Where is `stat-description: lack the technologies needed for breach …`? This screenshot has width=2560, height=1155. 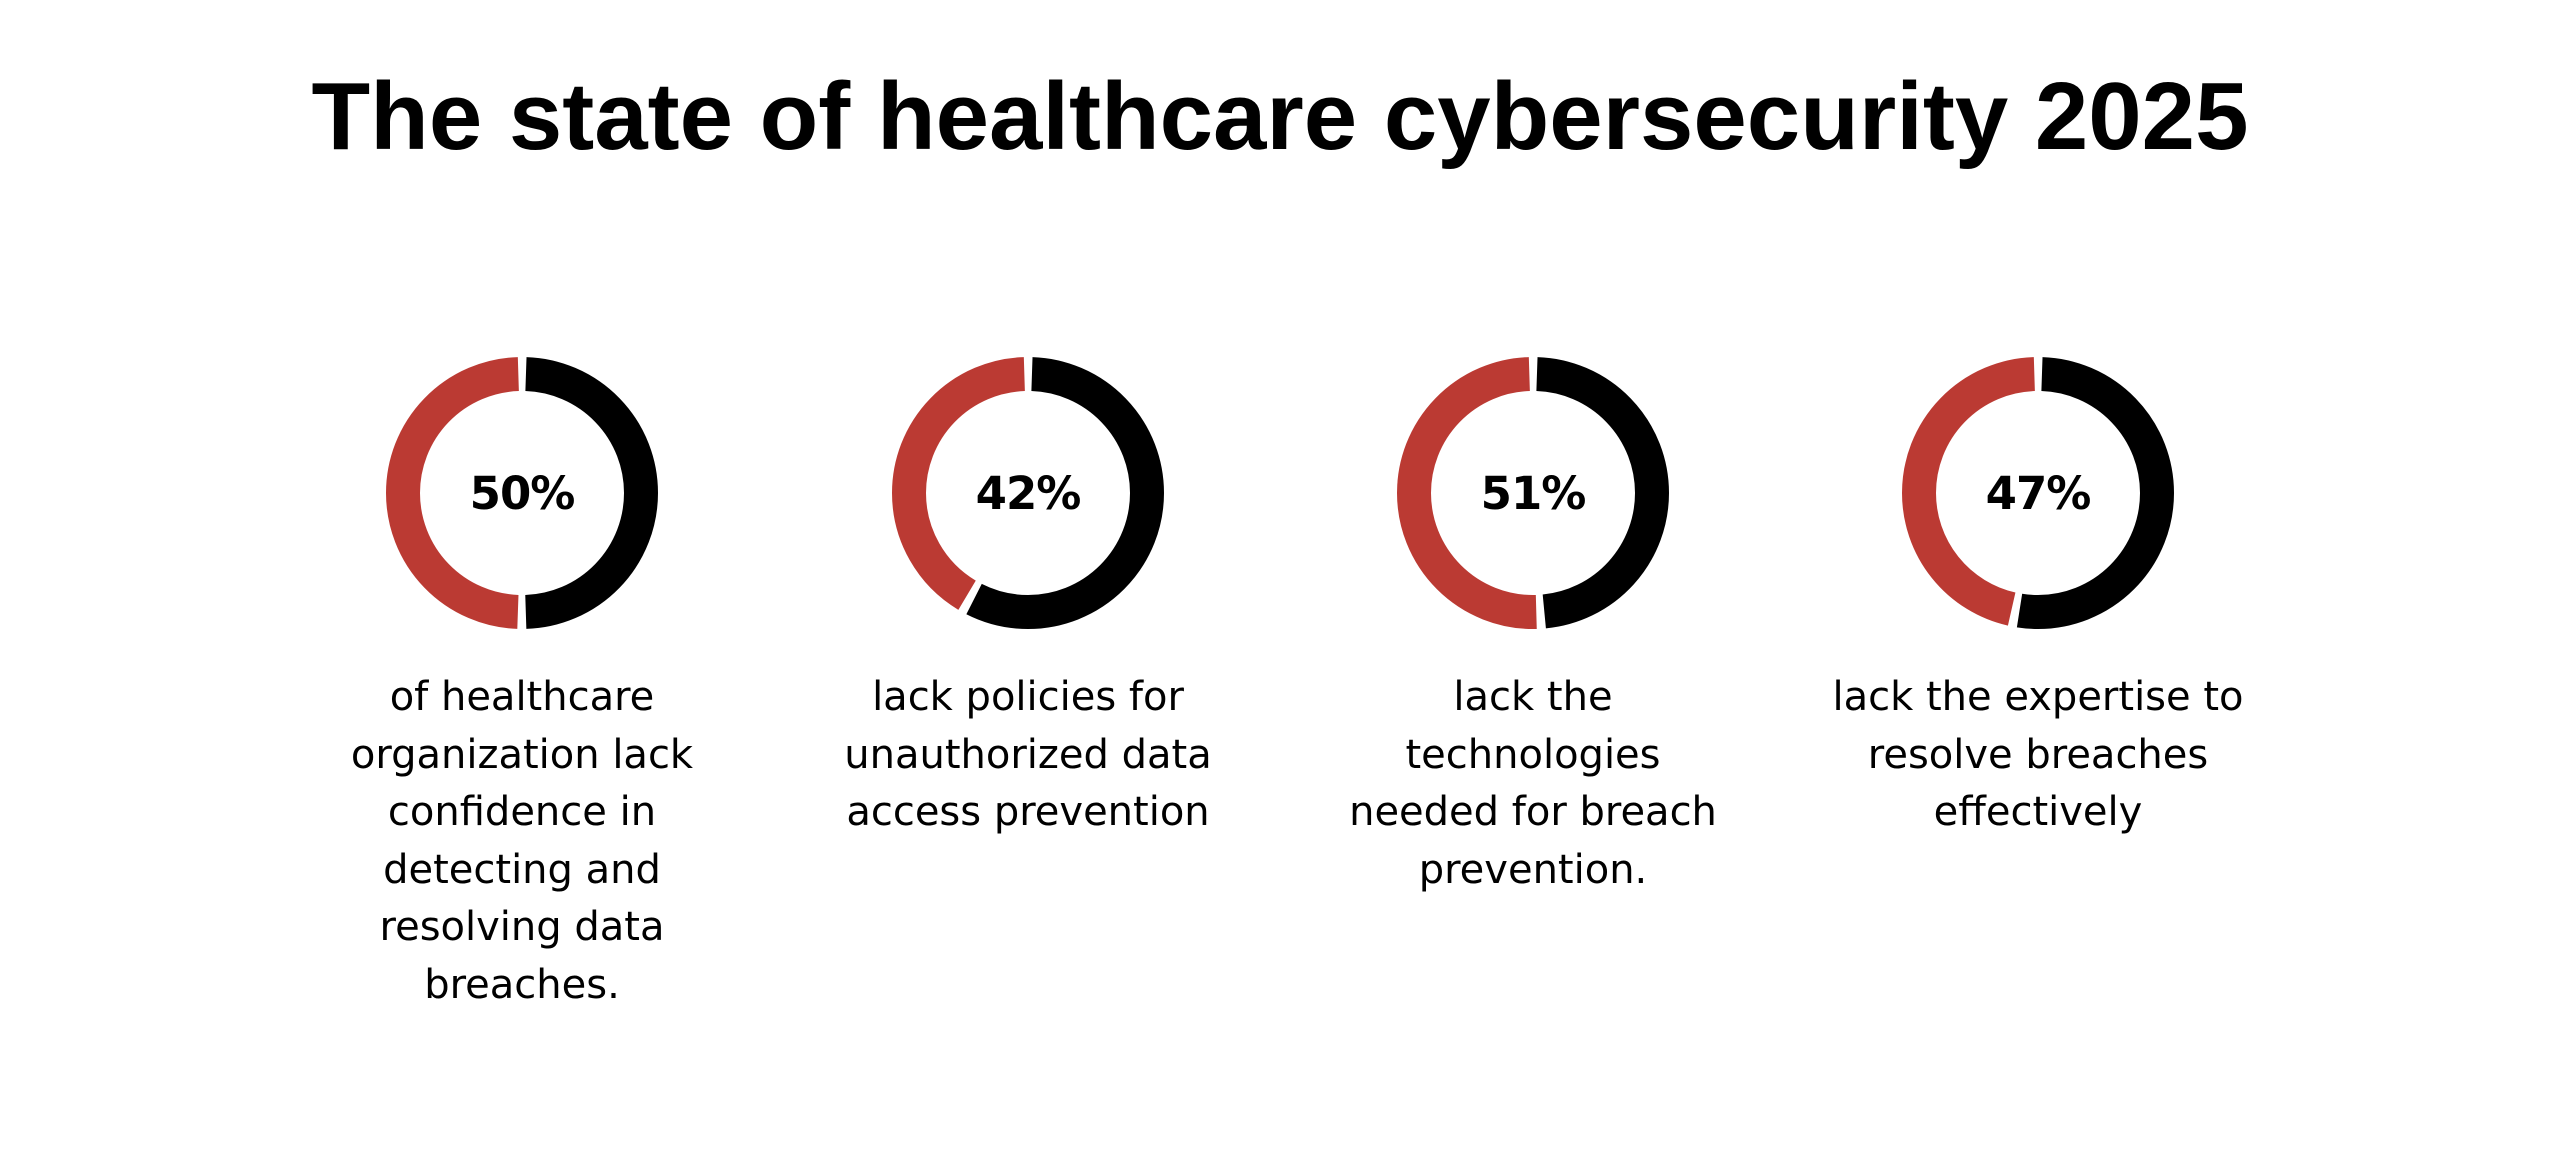 stat-description: lack the technologies needed for breach … is located at coordinates (1533, 784).